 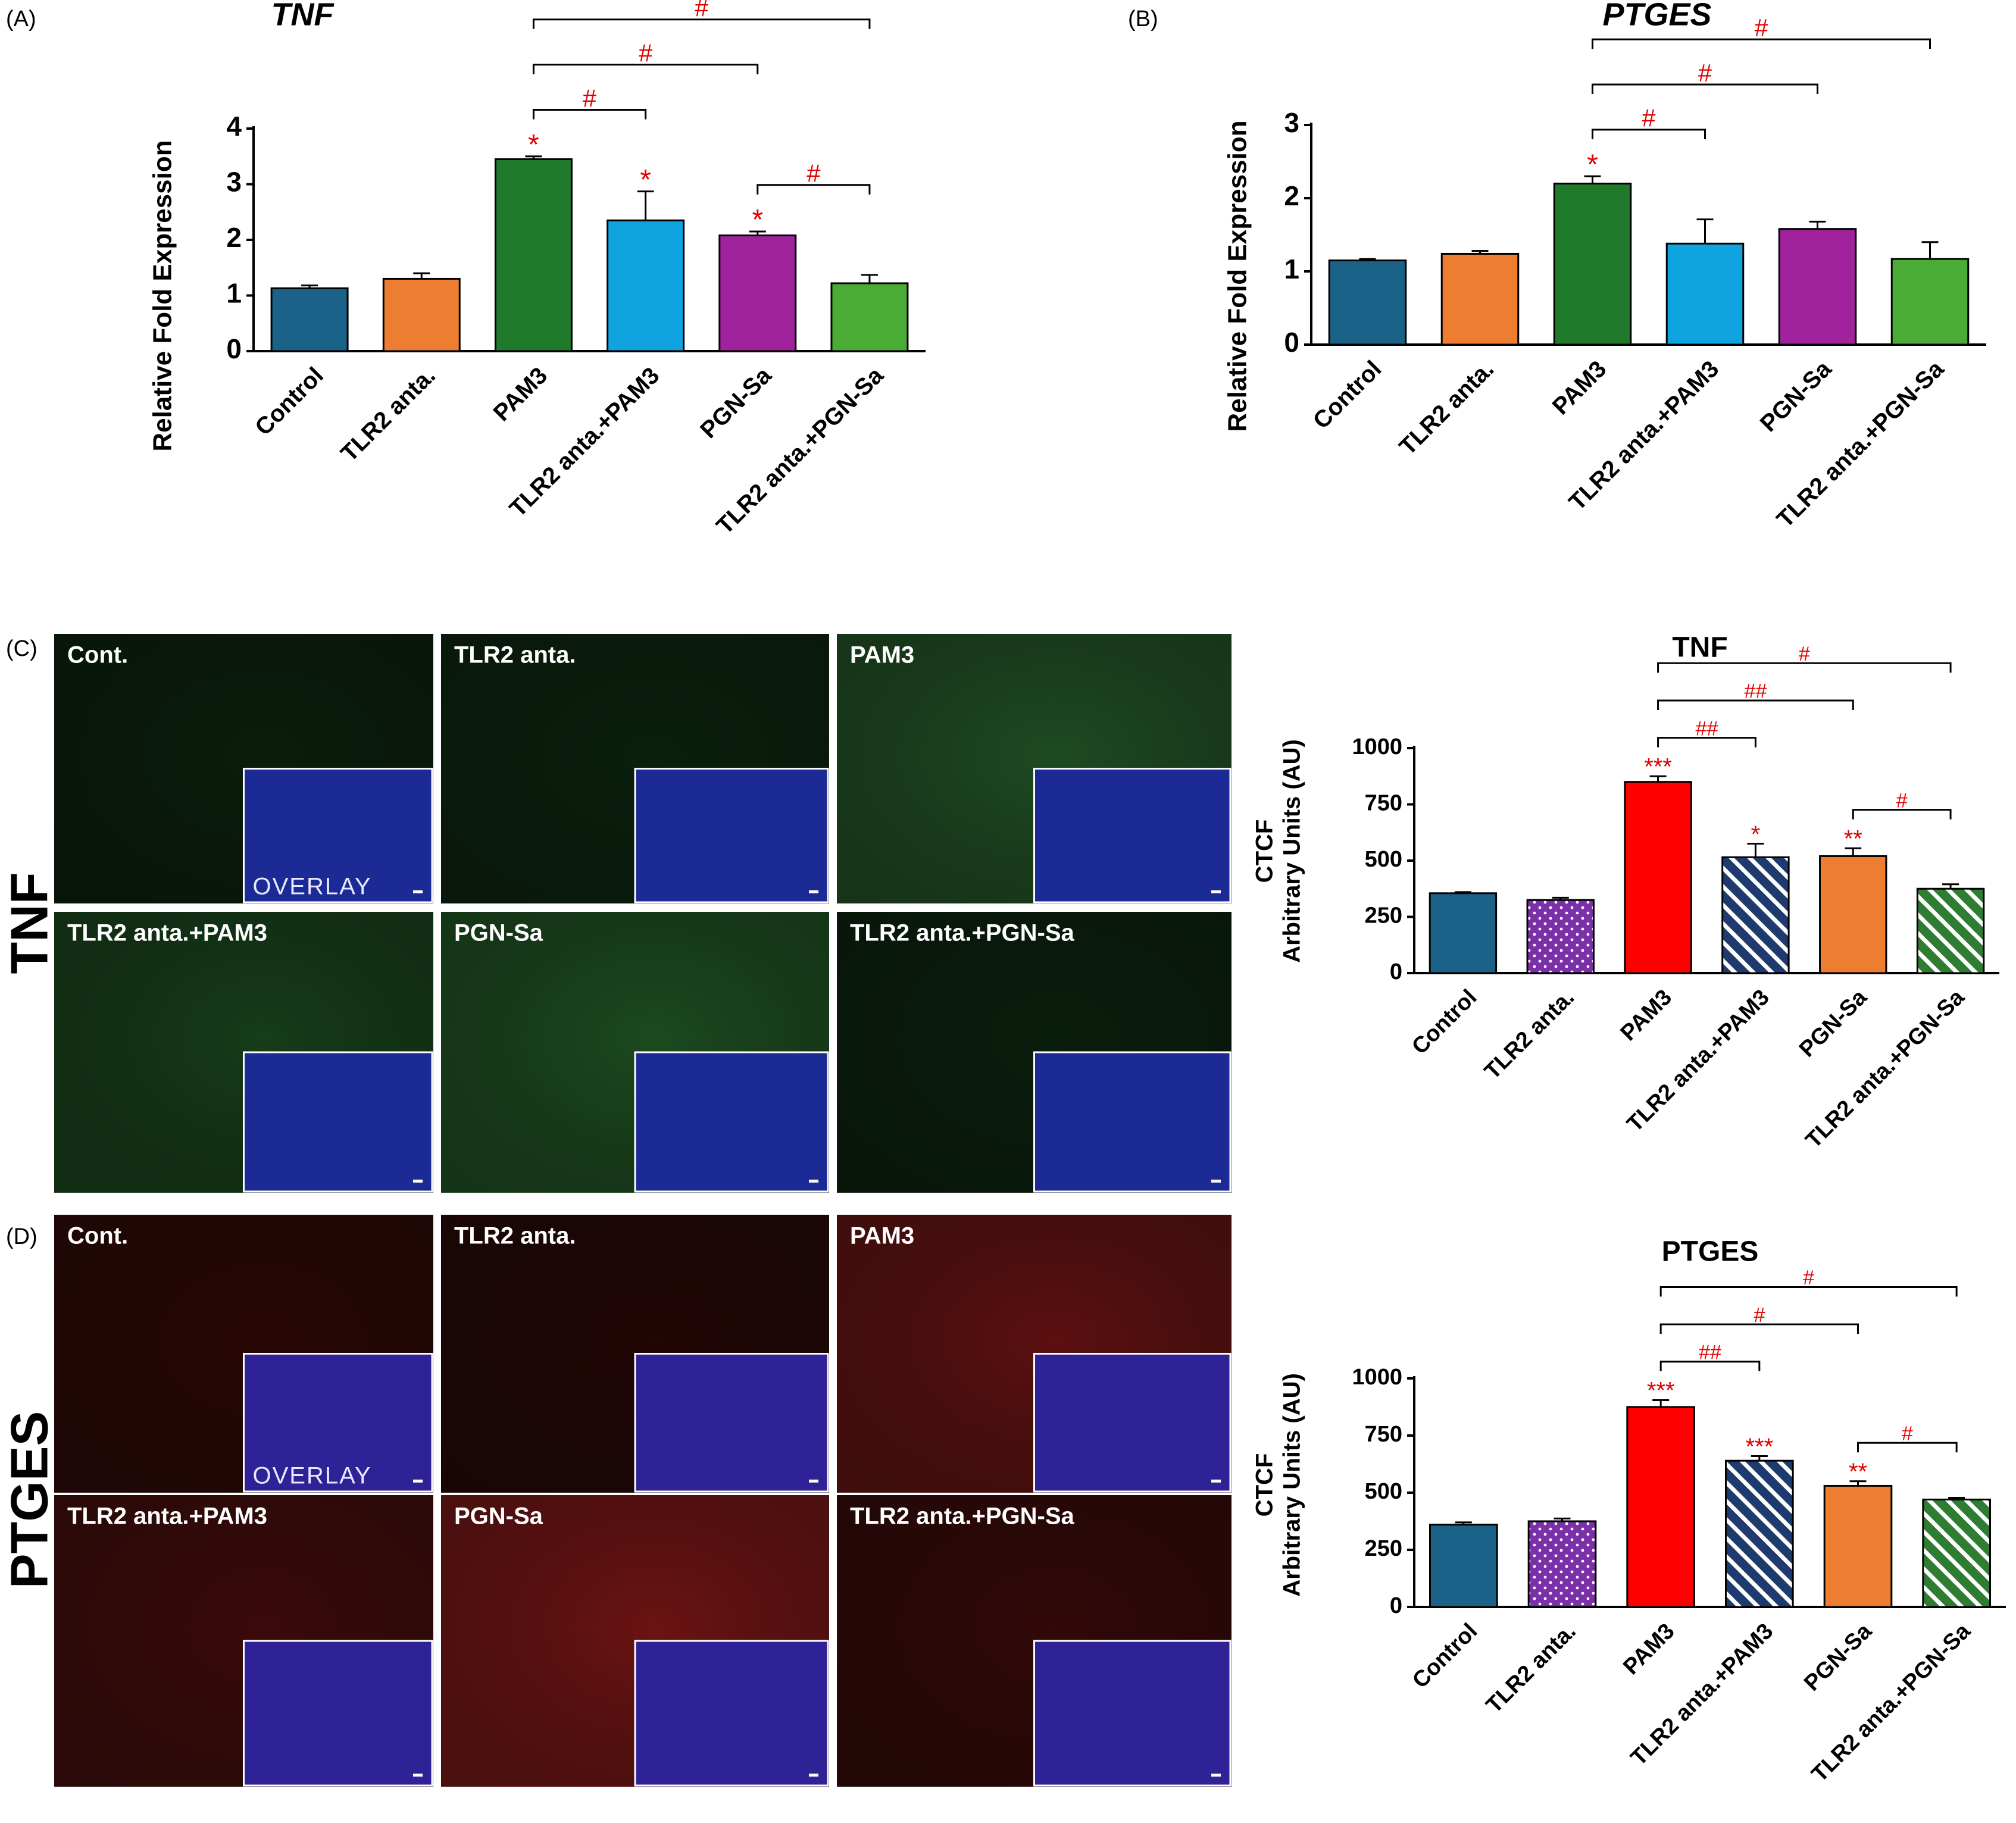 I want to click on panel-label: PAM3, so click(x=882, y=655).